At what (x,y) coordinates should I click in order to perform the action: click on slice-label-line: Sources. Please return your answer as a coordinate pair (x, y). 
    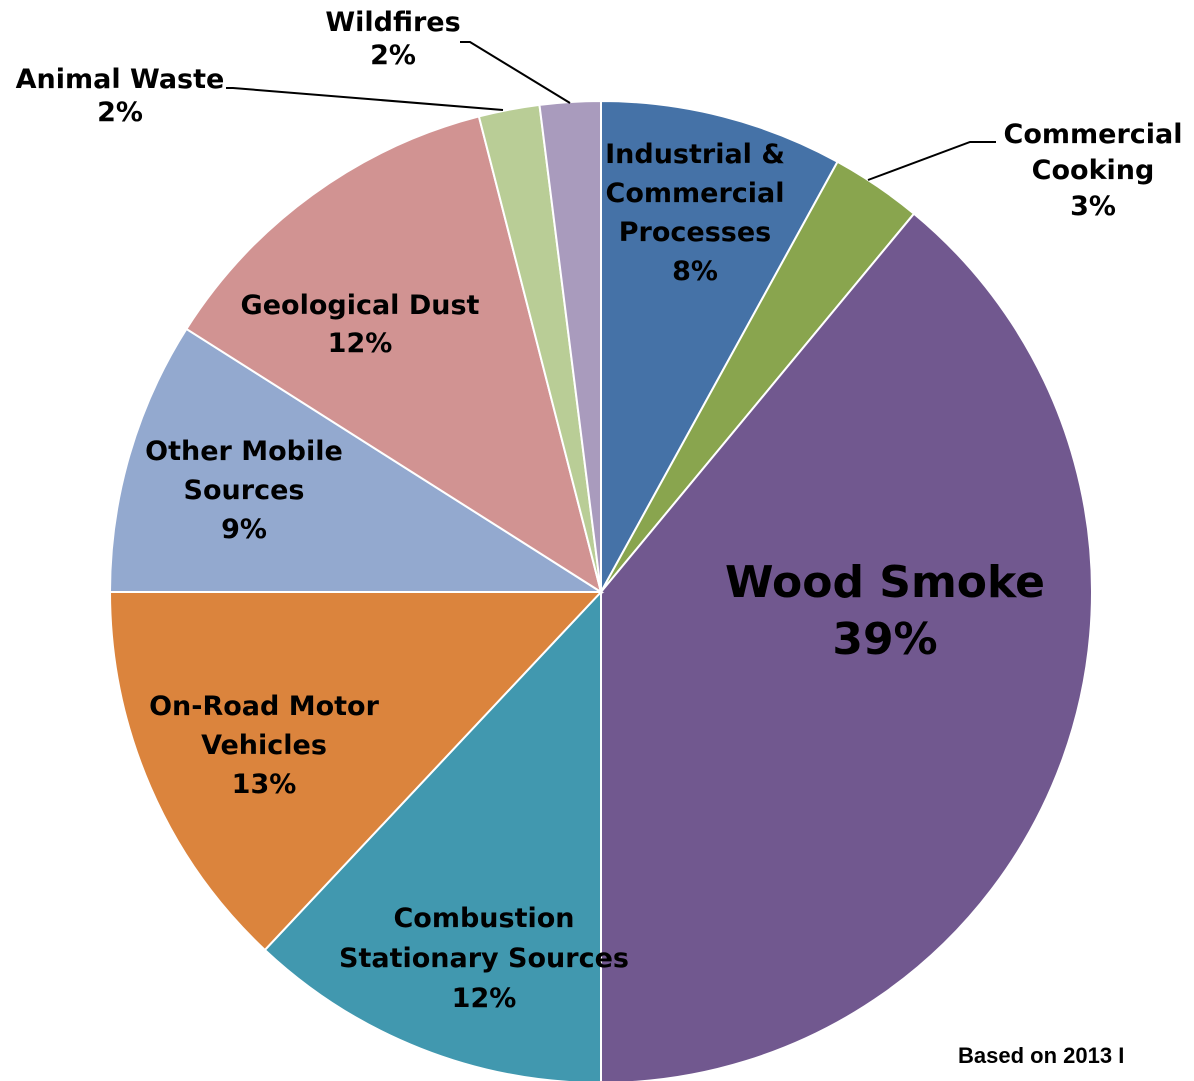
    Looking at the image, I should click on (244, 490).